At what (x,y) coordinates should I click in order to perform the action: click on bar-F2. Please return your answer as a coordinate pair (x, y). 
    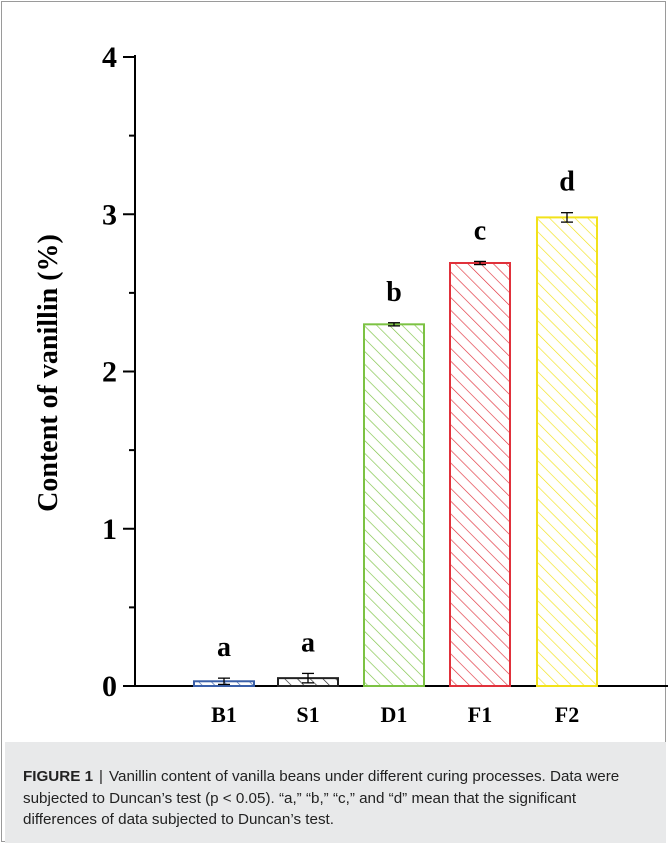
    Looking at the image, I should click on (567, 452).